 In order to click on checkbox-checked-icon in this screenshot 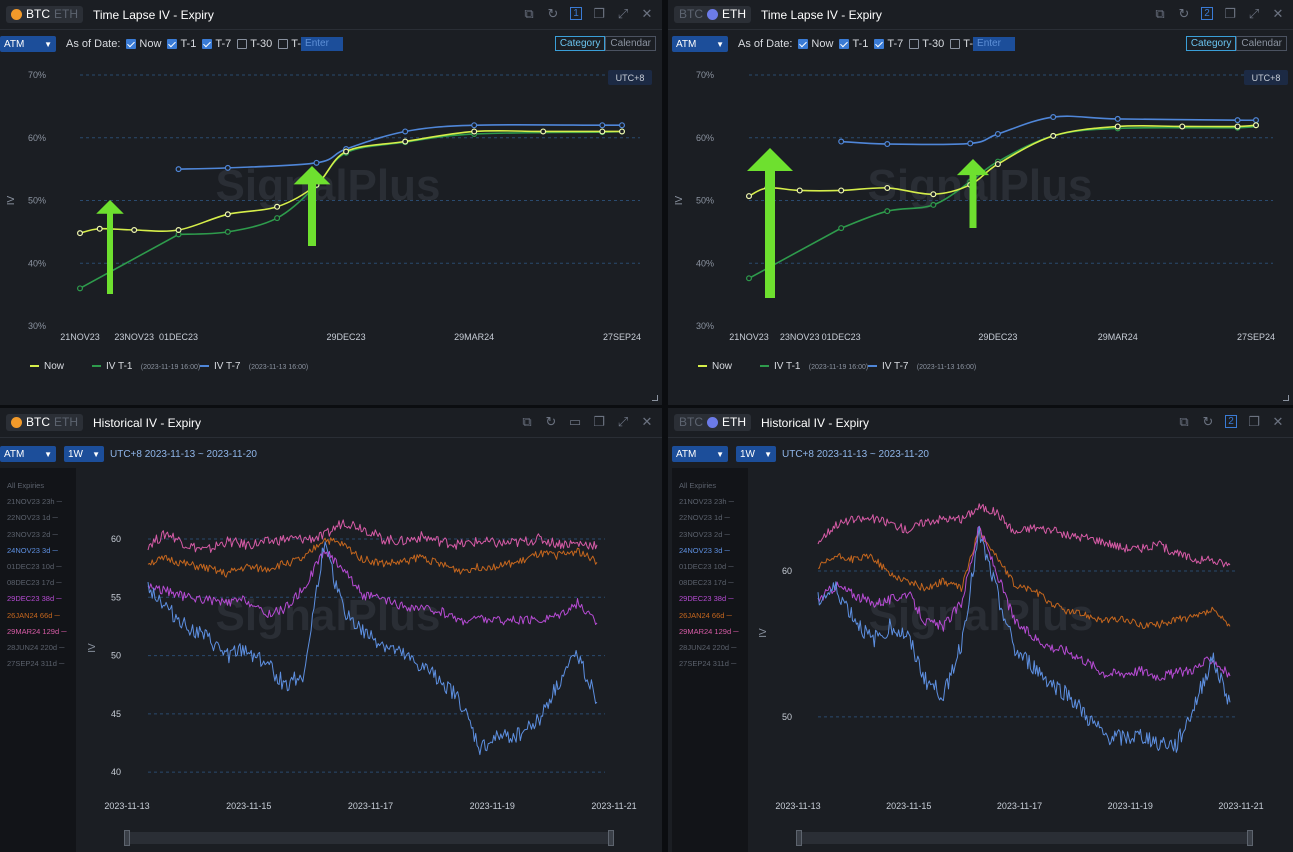, I will do `click(172, 44)`.